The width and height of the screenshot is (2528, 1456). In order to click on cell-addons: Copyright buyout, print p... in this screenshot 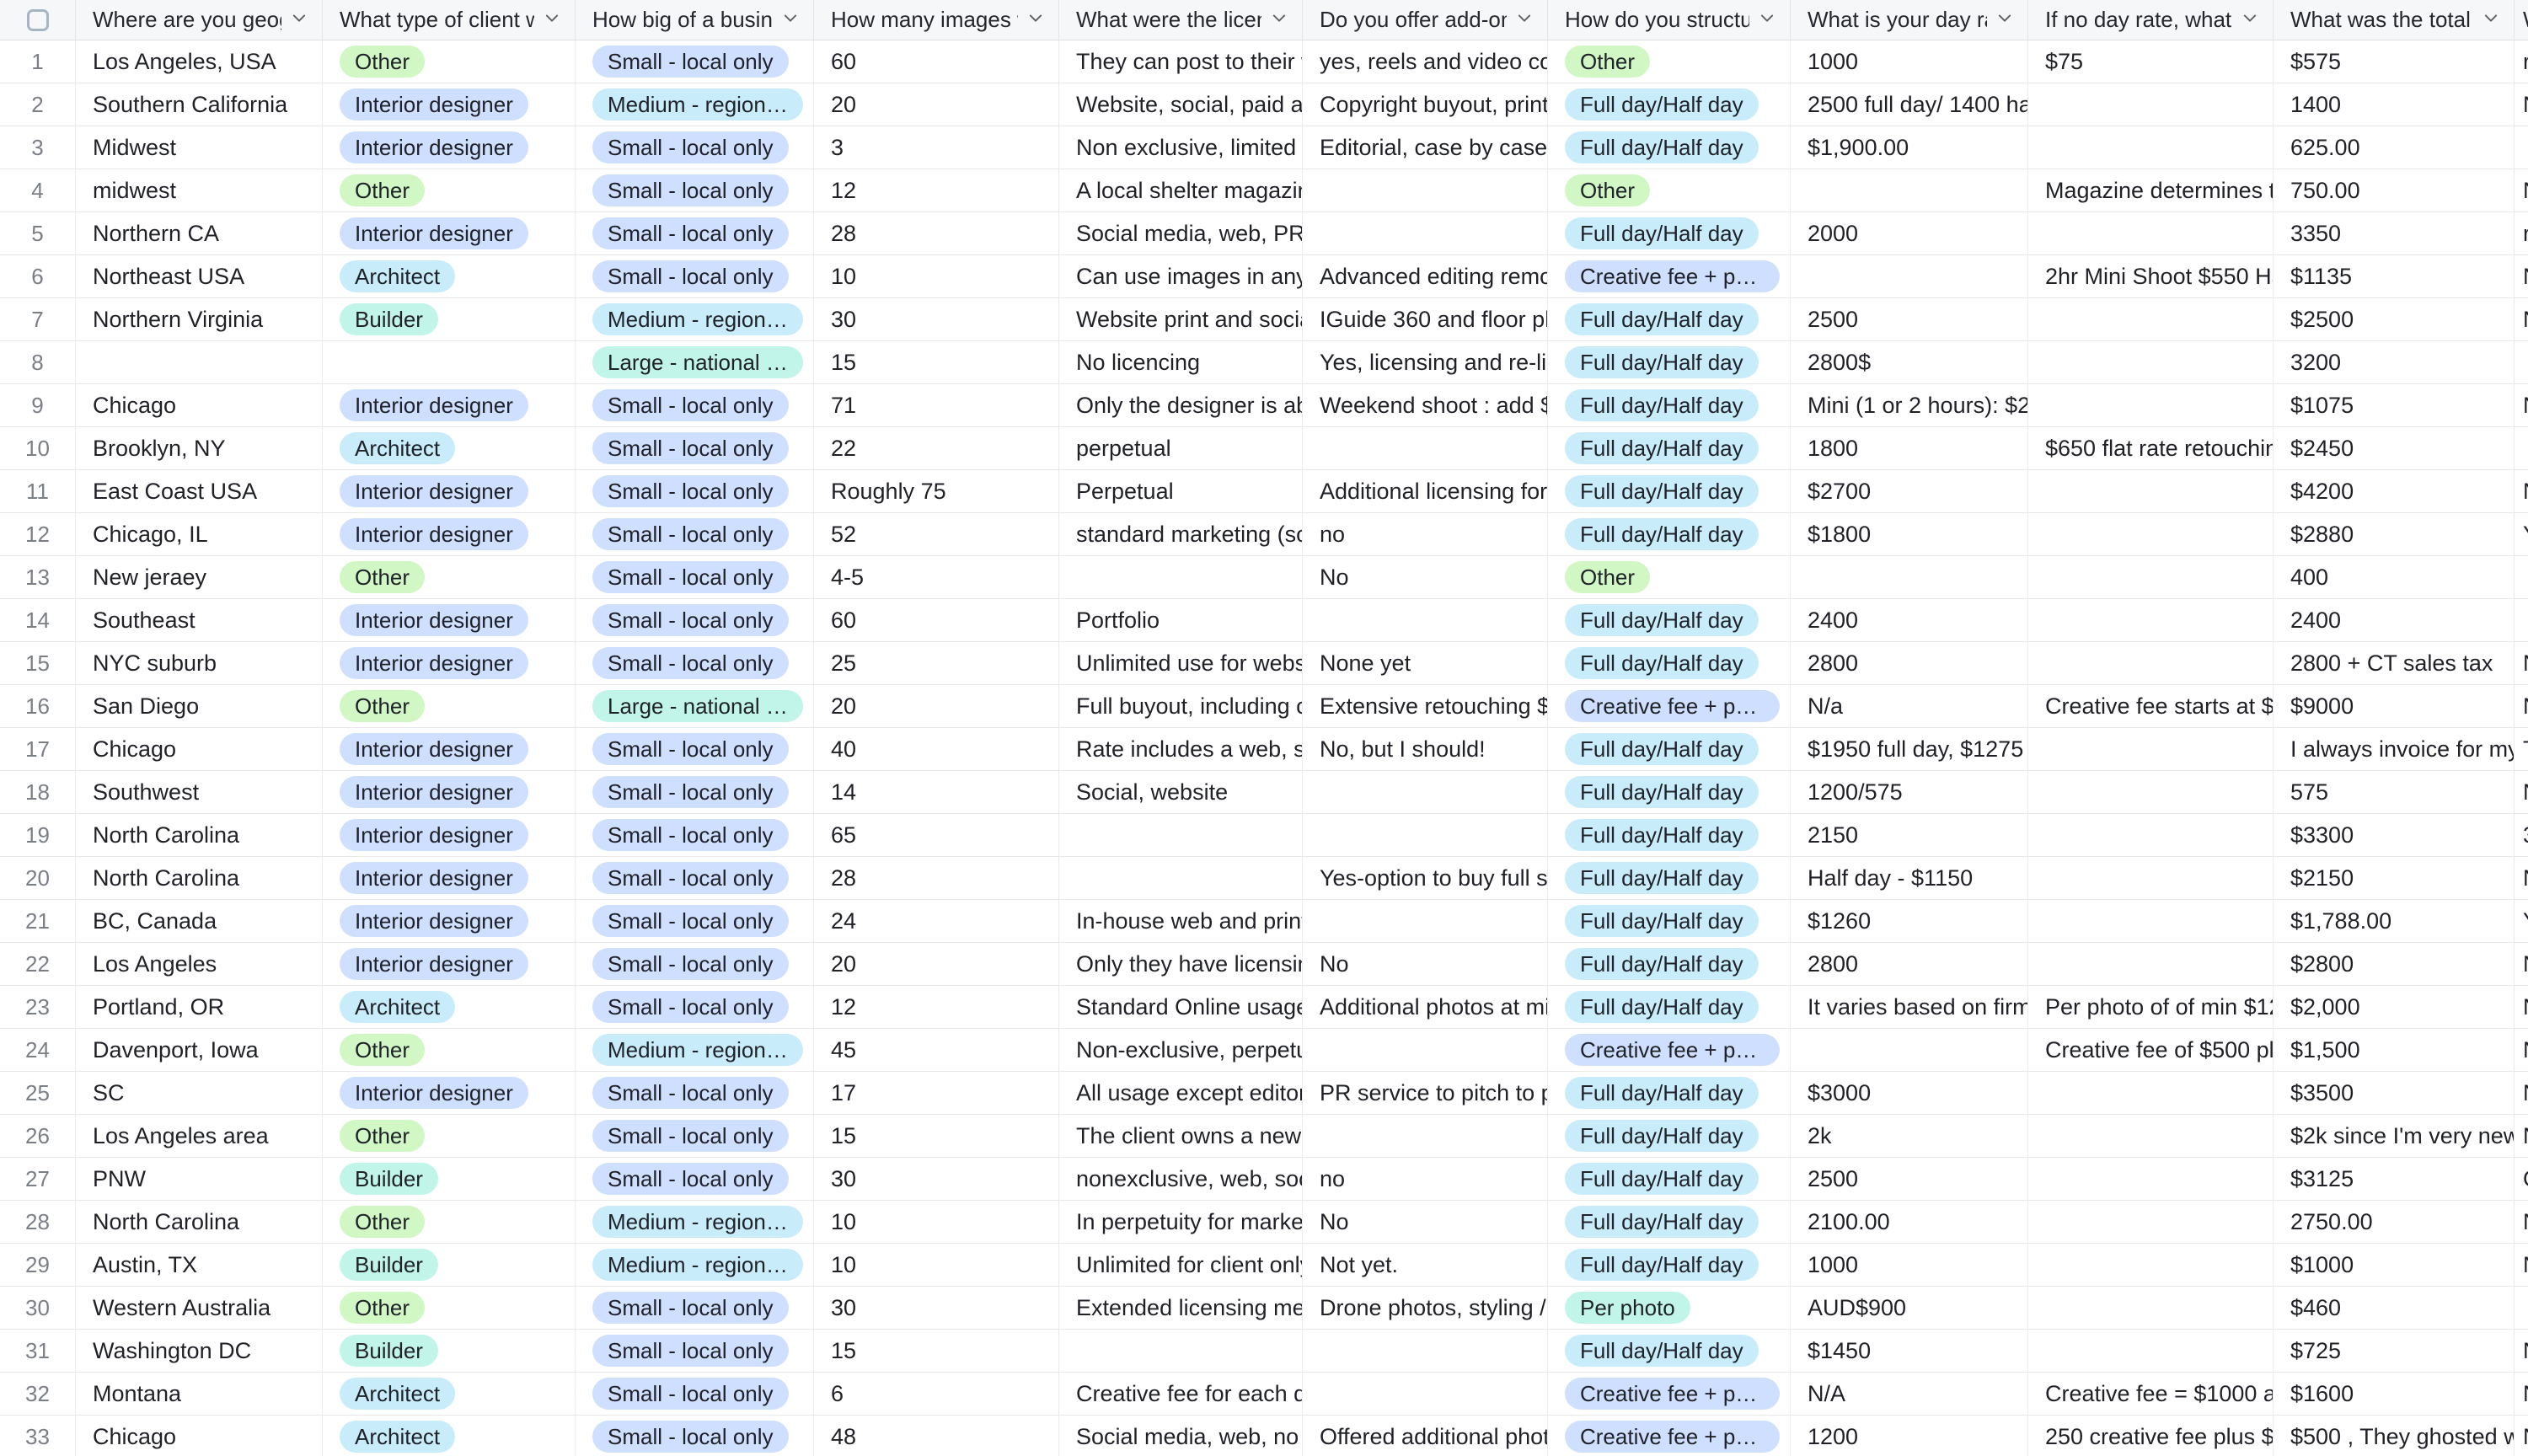, I will do `click(1426, 104)`.